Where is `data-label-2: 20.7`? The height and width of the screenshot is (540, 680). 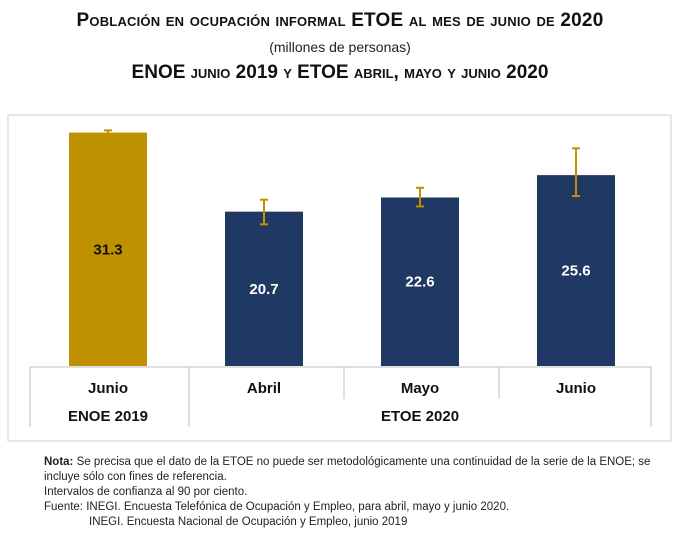 data-label-2: 20.7 is located at coordinates (263, 289).